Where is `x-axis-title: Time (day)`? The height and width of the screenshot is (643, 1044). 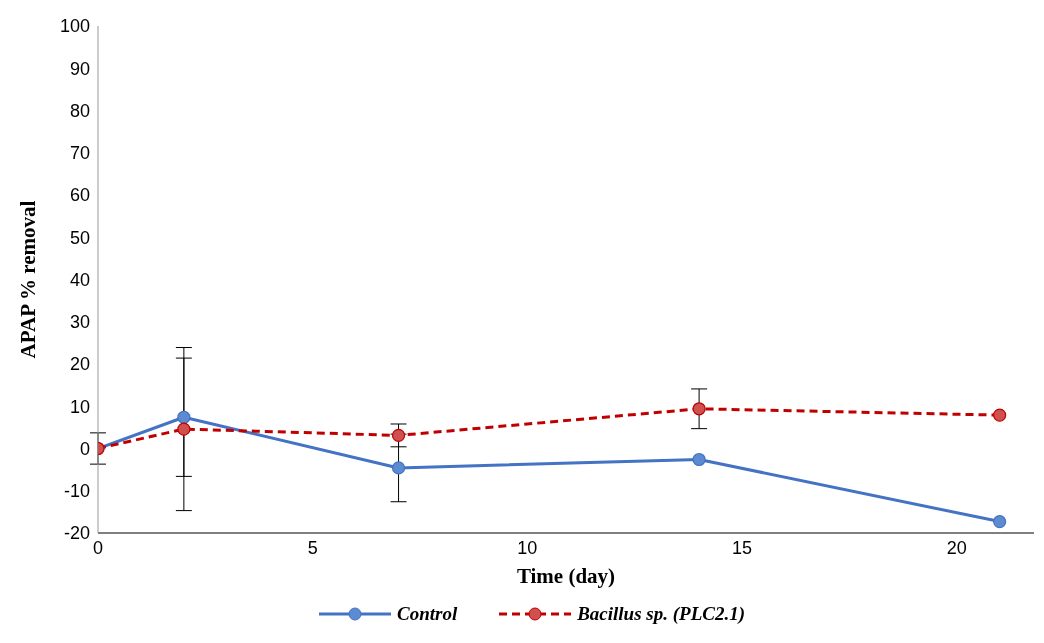
x-axis-title: Time (day) is located at coordinates (566, 576).